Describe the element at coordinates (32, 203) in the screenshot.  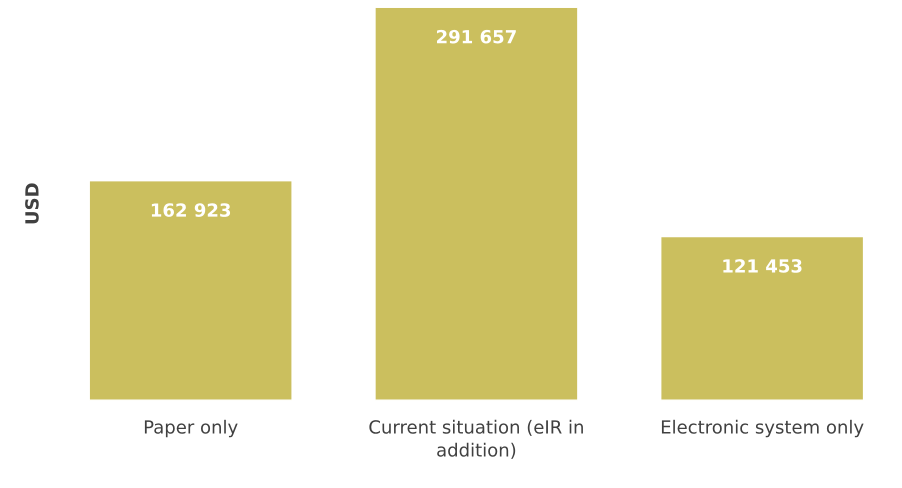
I see `y-axis-title: USD` at that location.